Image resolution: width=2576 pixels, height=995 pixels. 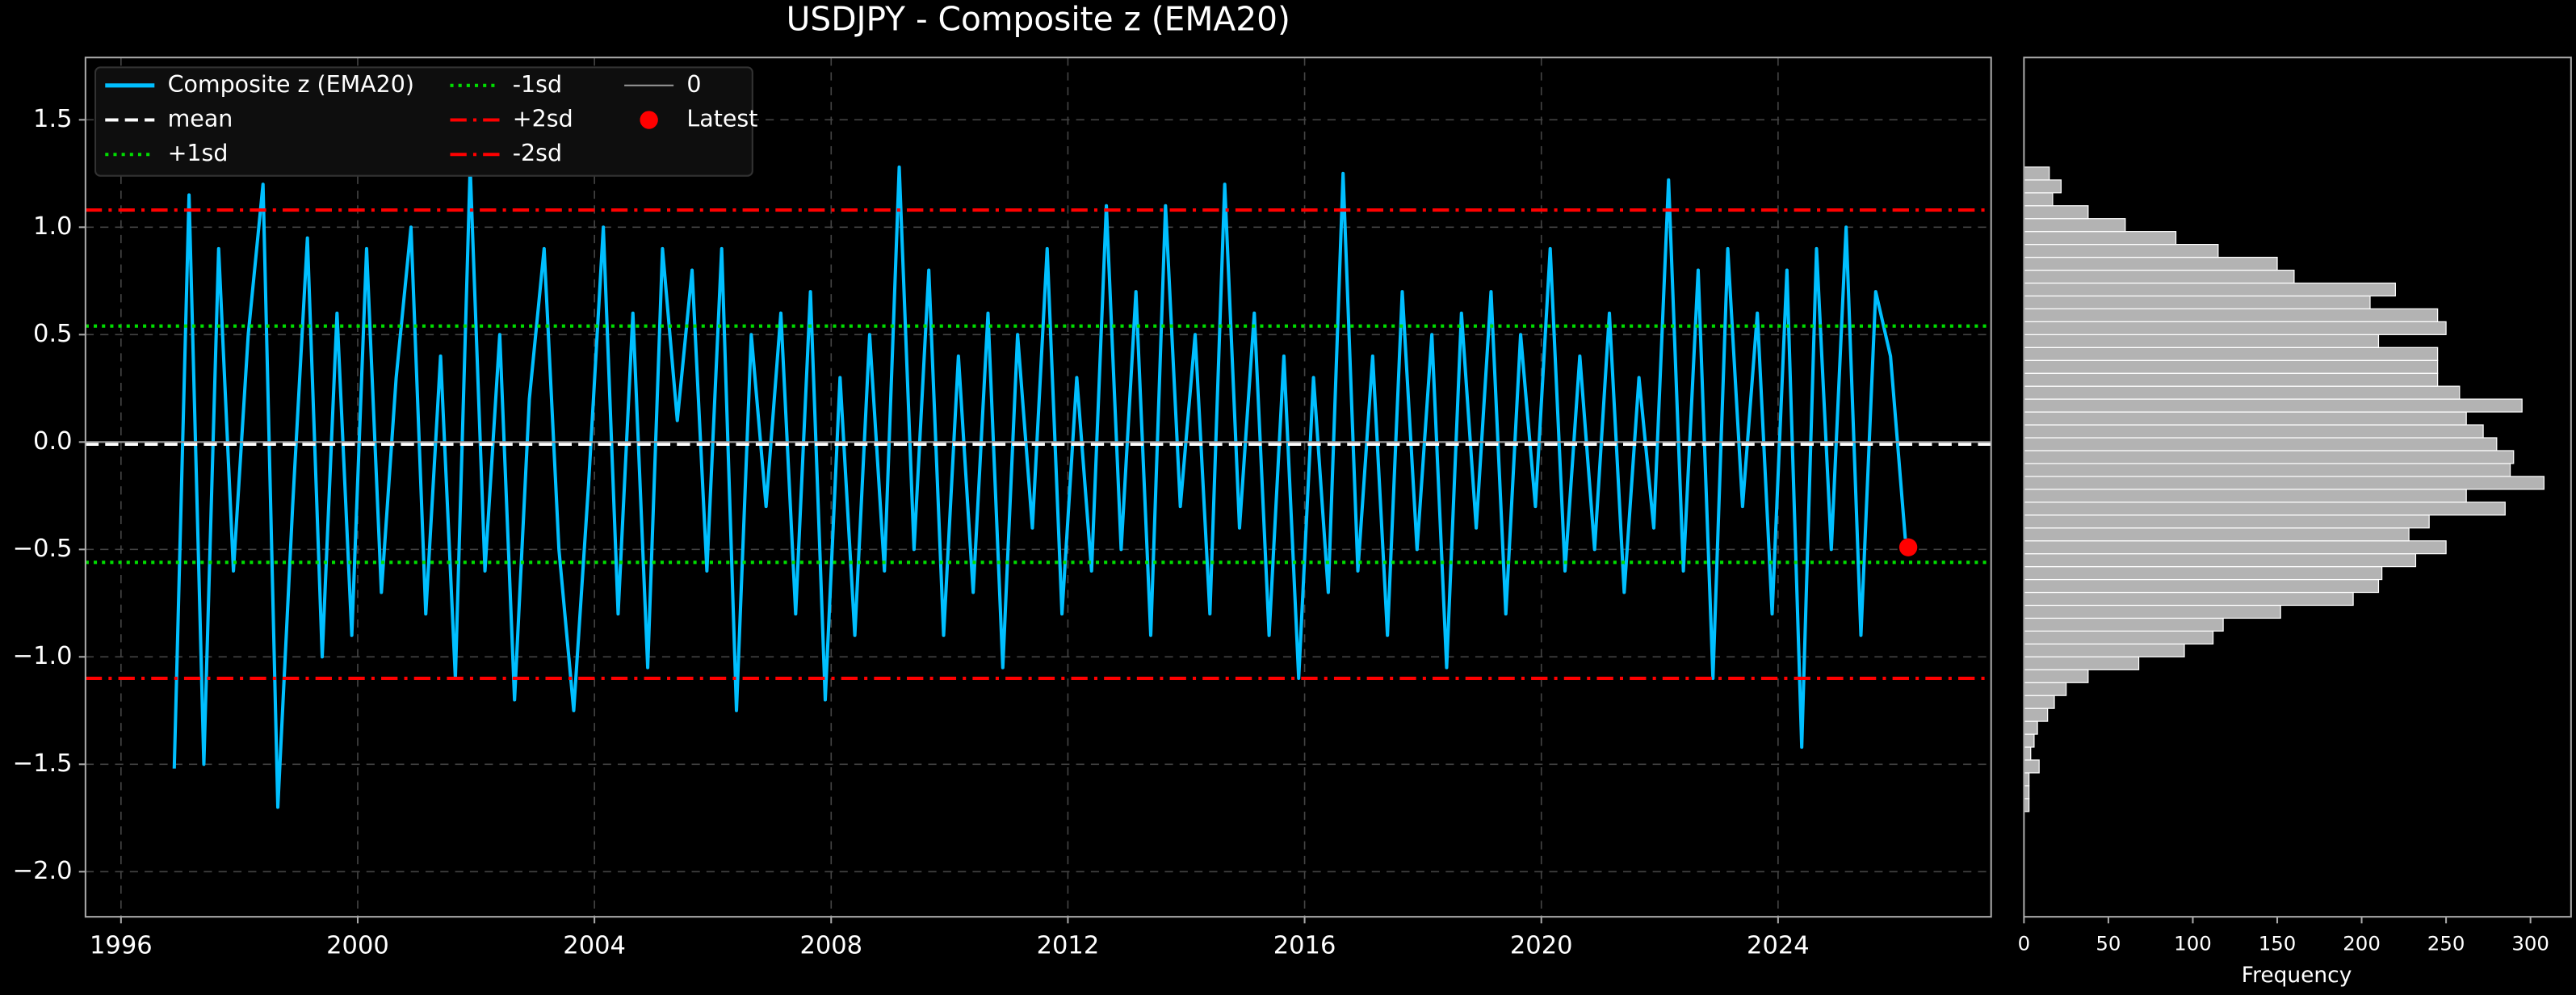 What do you see at coordinates (291, 84) in the screenshot?
I see `legend-label: Composite z (EMA20)` at bounding box center [291, 84].